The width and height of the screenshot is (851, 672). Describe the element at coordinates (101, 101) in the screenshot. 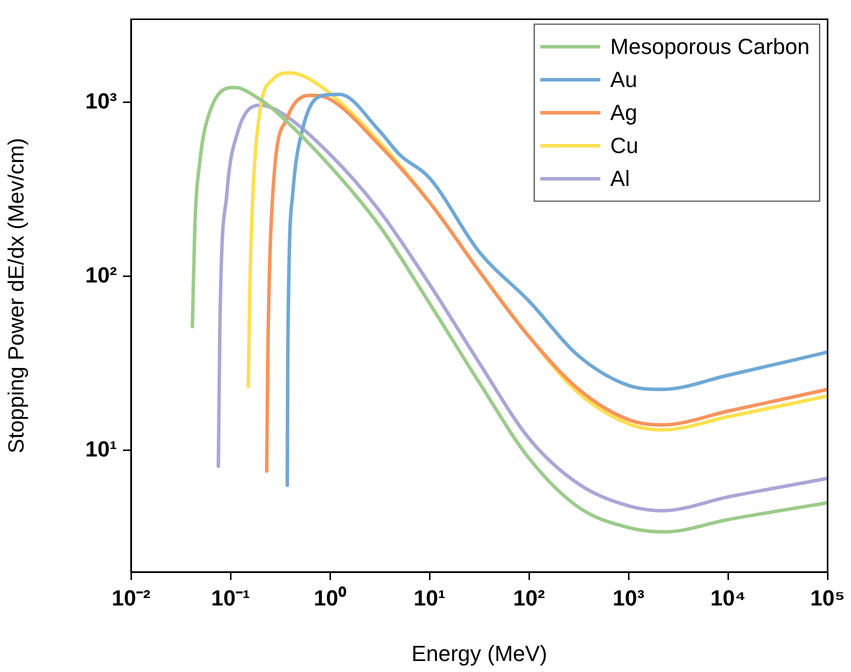

I see `y-tick-label: 10³` at that location.